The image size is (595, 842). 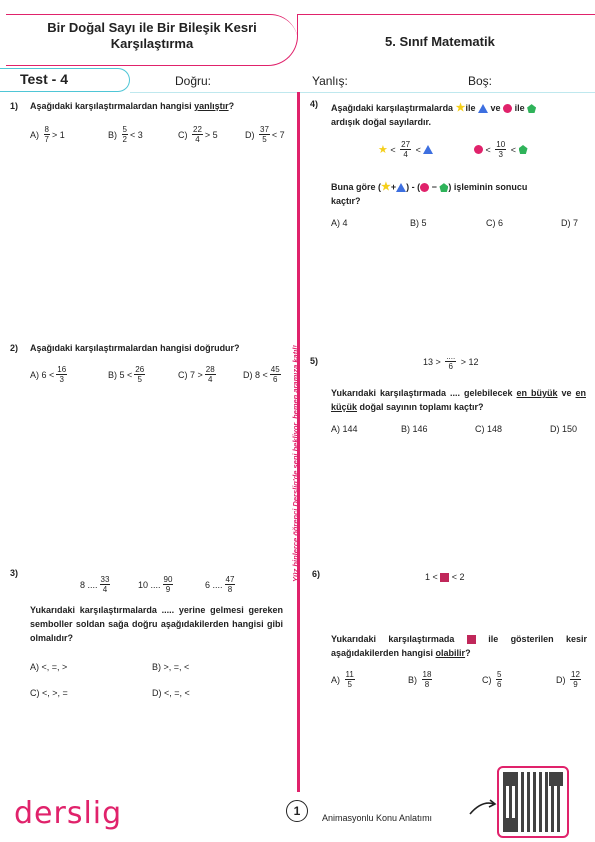 I want to click on numerator: 28, so click(x=210, y=370).